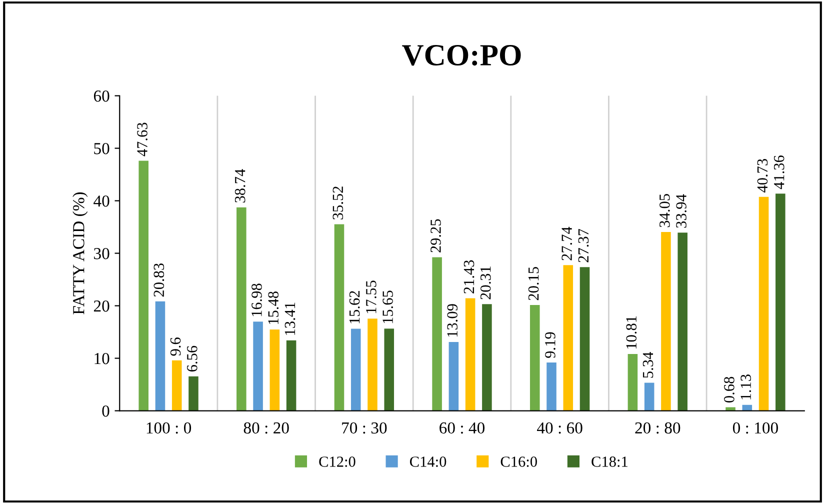 This screenshot has height=504, width=825. What do you see at coordinates (102, 148) in the screenshot?
I see `y-tick-label: 50` at bounding box center [102, 148].